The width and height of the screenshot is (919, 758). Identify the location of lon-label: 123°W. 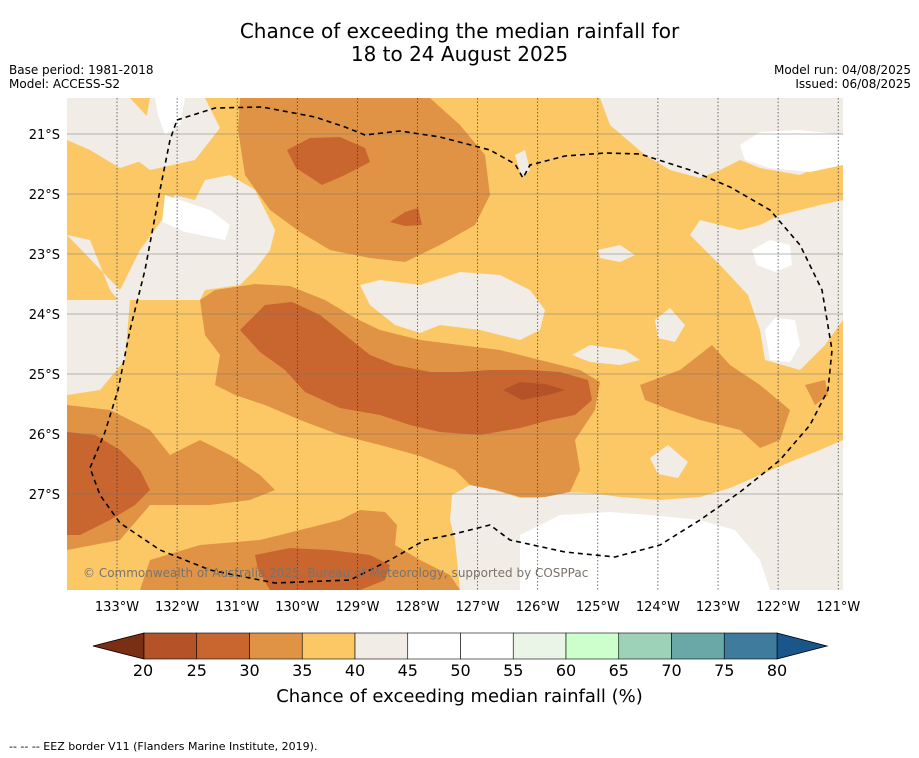
(718, 607).